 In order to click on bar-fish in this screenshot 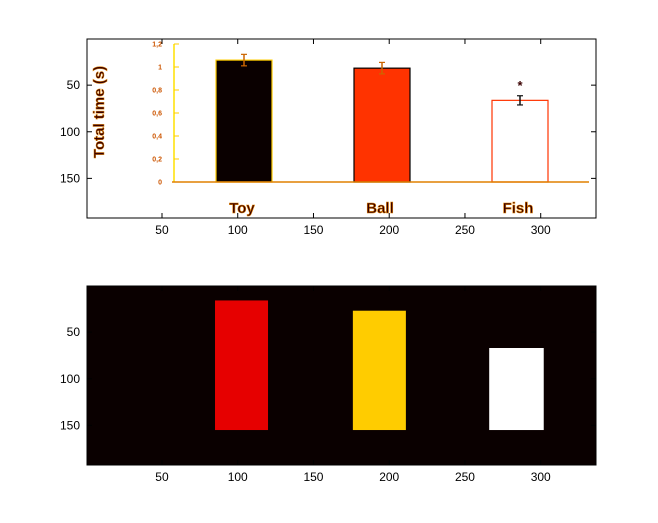, I will do `click(520, 141)`.